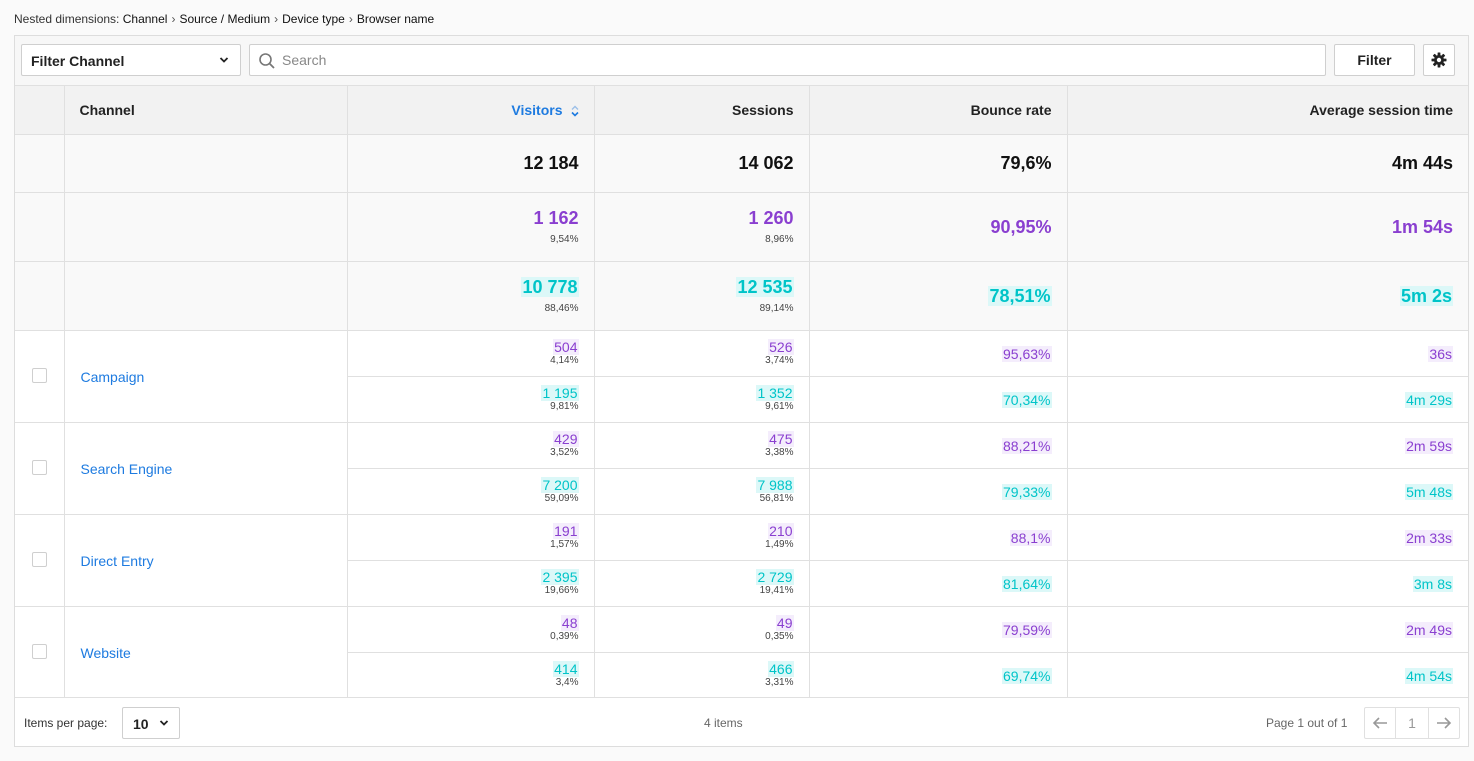  What do you see at coordinates (1011, 110) in the screenshot?
I see `column-header-label: Bounce rate` at bounding box center [1011, 110].